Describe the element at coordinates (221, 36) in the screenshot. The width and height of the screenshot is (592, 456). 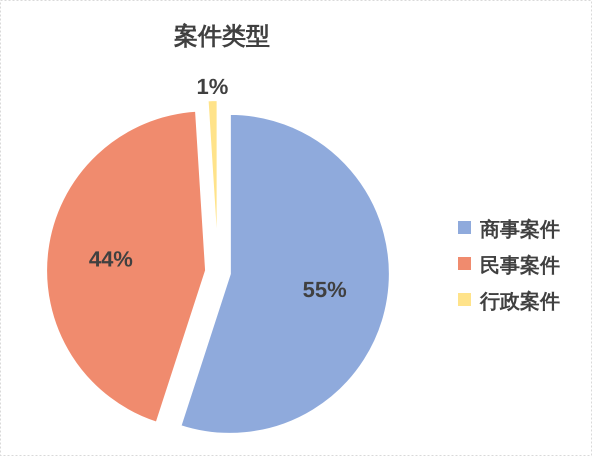
I see `chart-title: 案件类型` at that location.